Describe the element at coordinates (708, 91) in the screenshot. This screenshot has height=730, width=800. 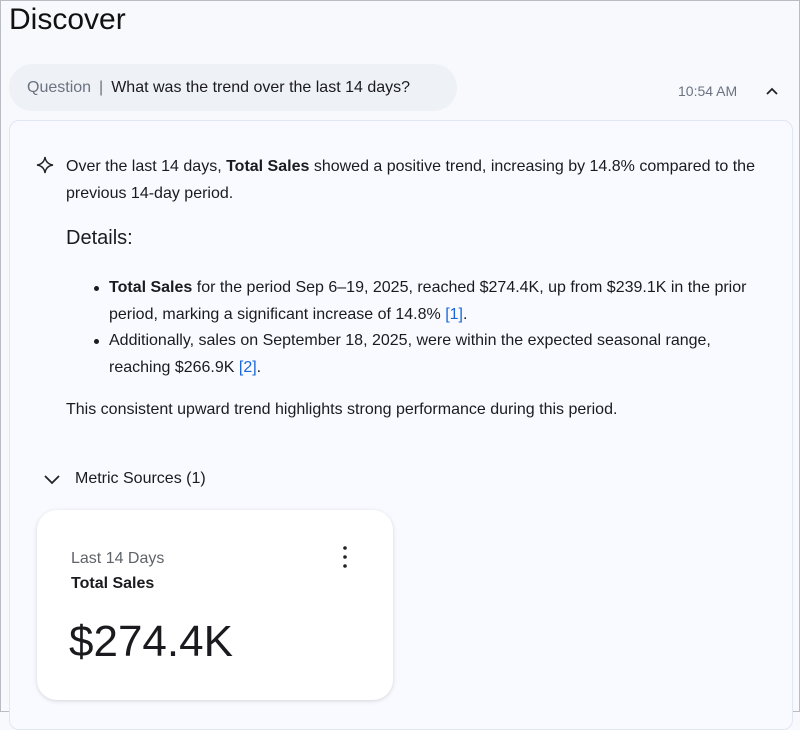
I see `timestamp: 10:54 AM` at that location.